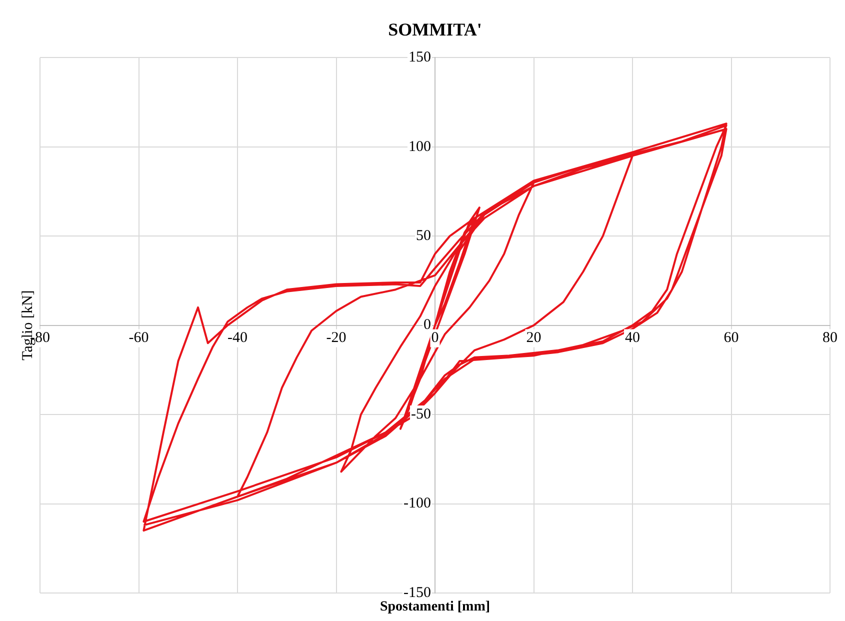 This screenshot has width=845, height=621. I want to click on x-tick-label: 60, so click(731, 338).